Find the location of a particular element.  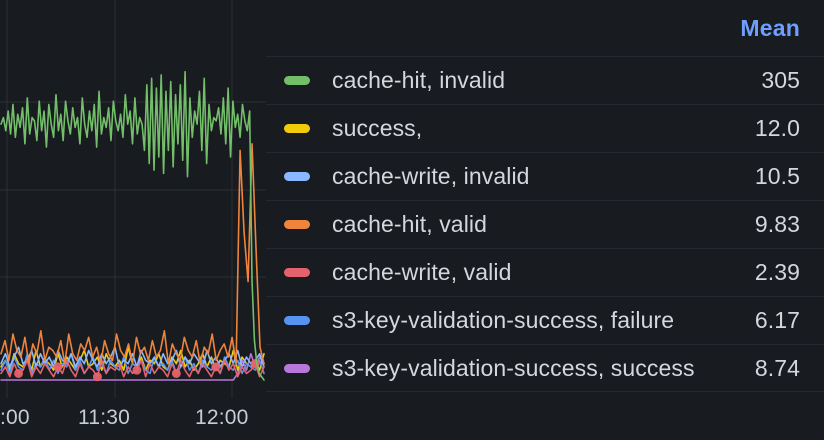

x-axis-tick-label: 11:30 is located at coordinates (104, 417).